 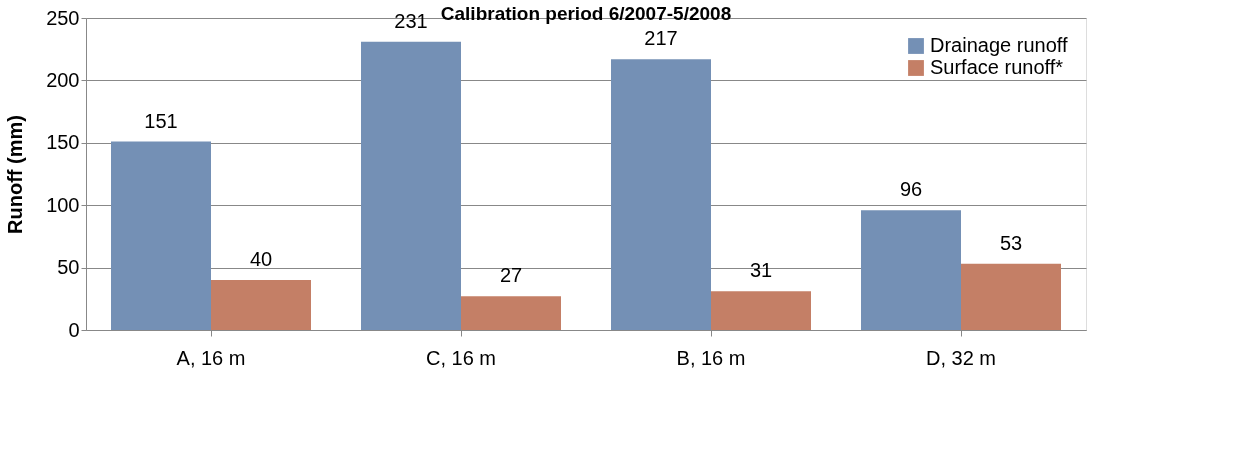 What do you see at coordinates (911, 189) in the screenshot?
I see `data-label: 96` at bounding box center [911, 189].